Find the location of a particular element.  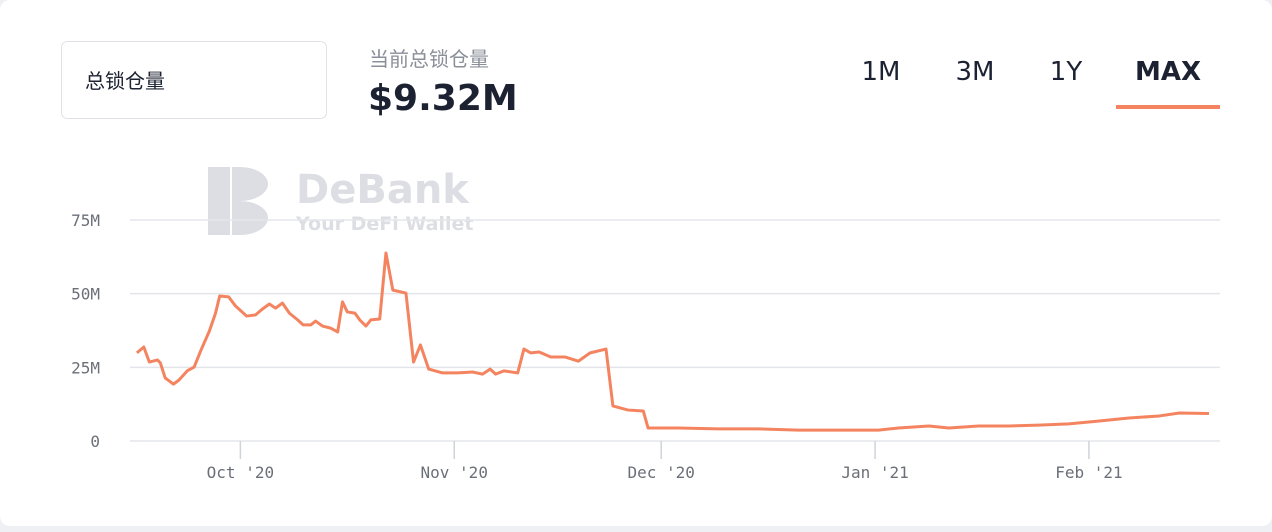

range-button: 3M is located at coordinates (975, 72).